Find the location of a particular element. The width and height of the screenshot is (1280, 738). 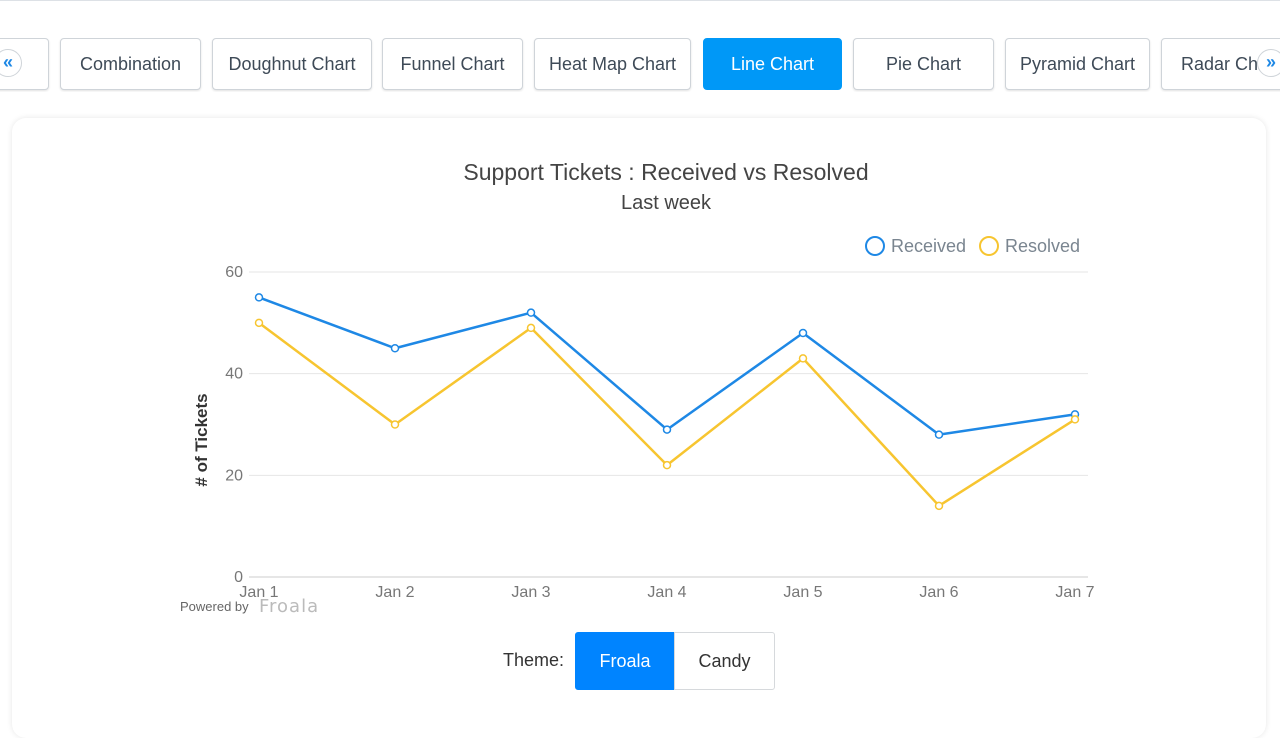

tab-pie-chart: Pie Chart is located at coordinates (923, 64).